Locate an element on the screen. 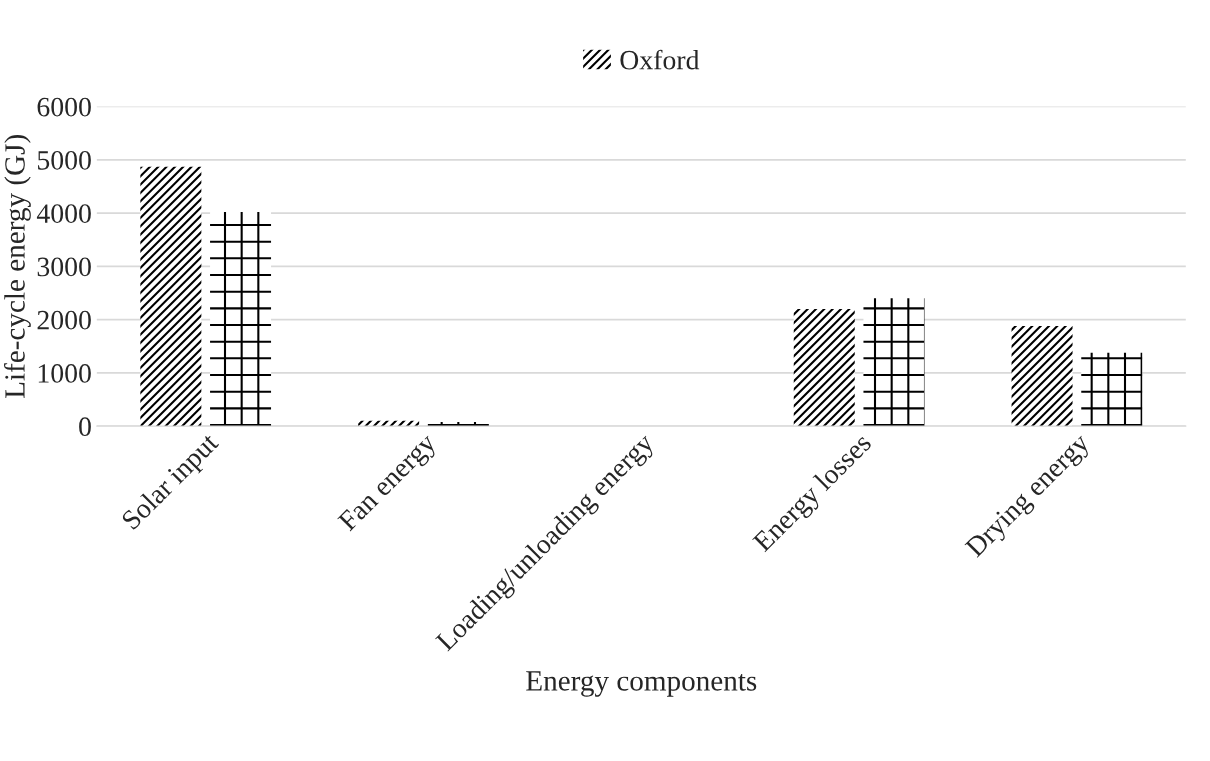 The image size is (1210, 761). legend-label: Oxford is located at coordinates (660, 59).